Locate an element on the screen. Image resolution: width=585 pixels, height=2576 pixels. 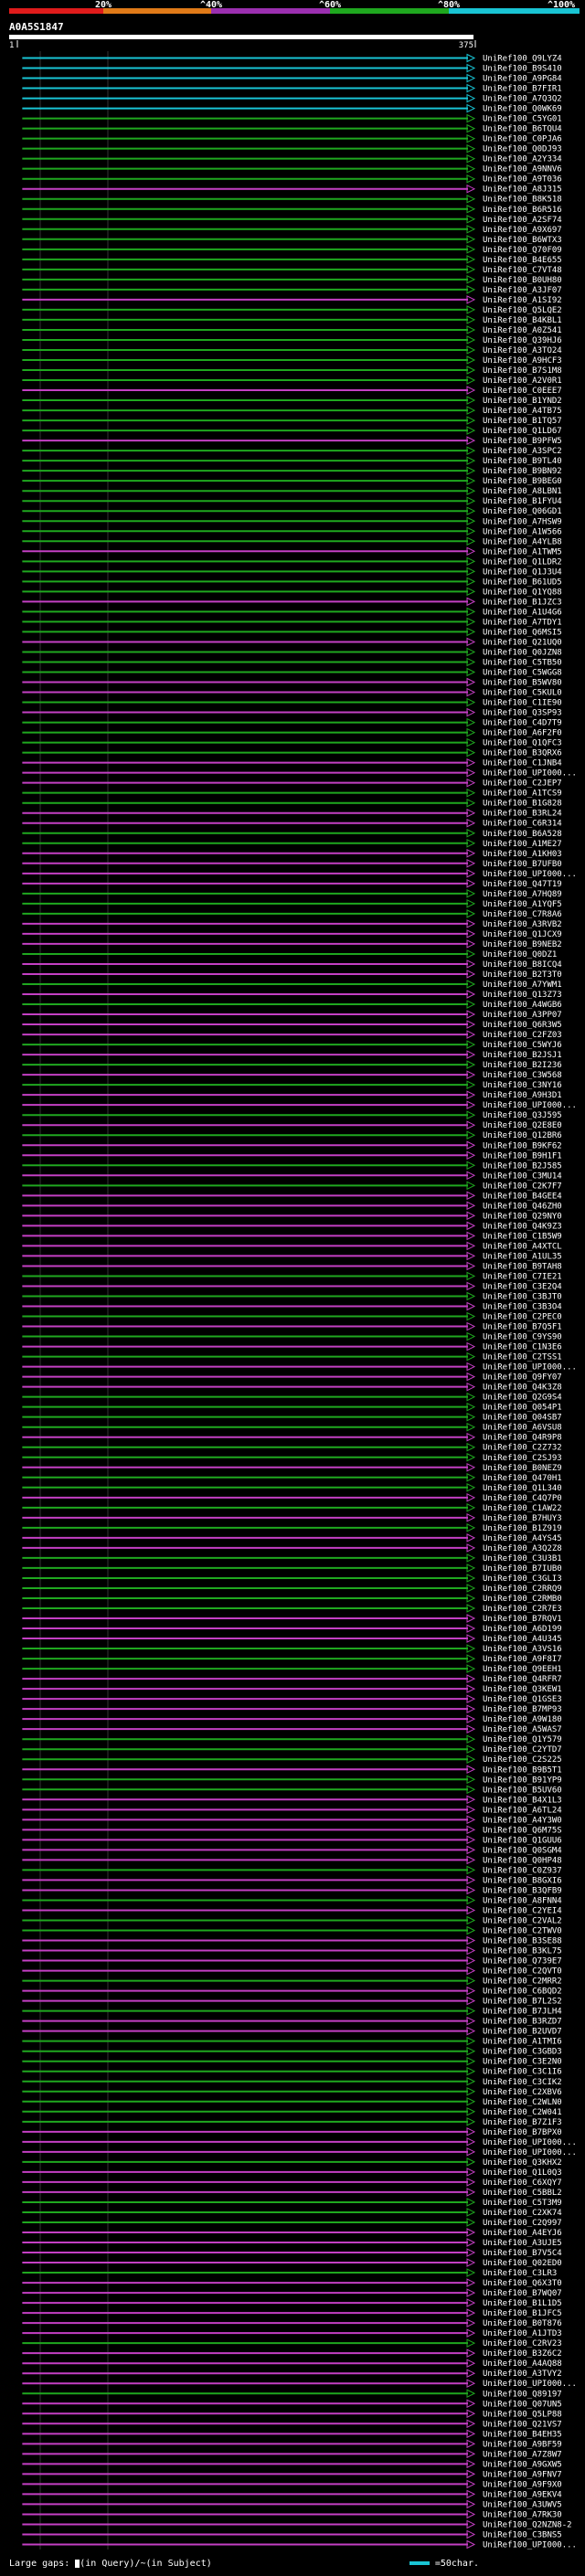
hit-label: UniRef100_B1FYU4 is located at coordinates (522, 501).